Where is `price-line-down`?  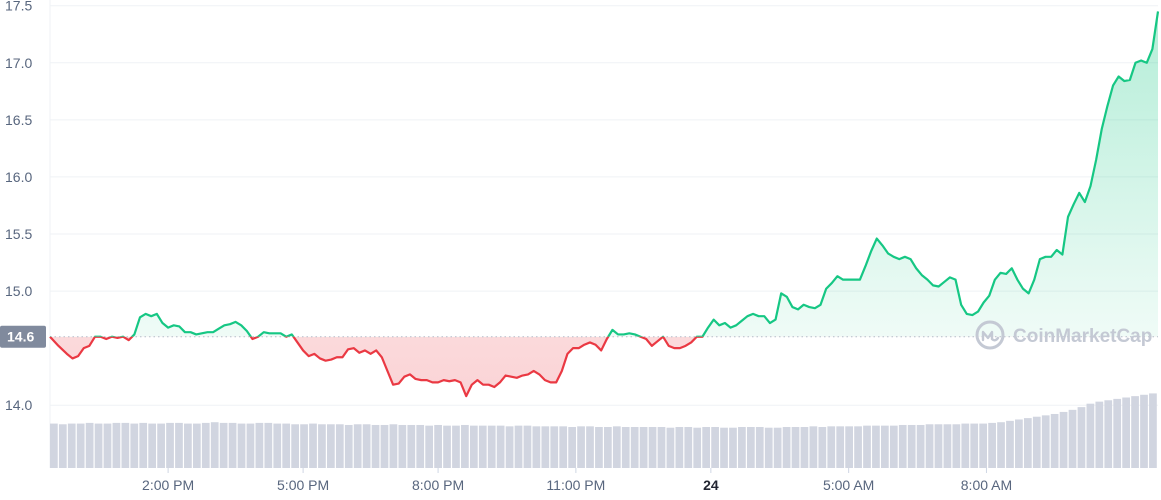
price-line-down is located at coordinates (376, 367).